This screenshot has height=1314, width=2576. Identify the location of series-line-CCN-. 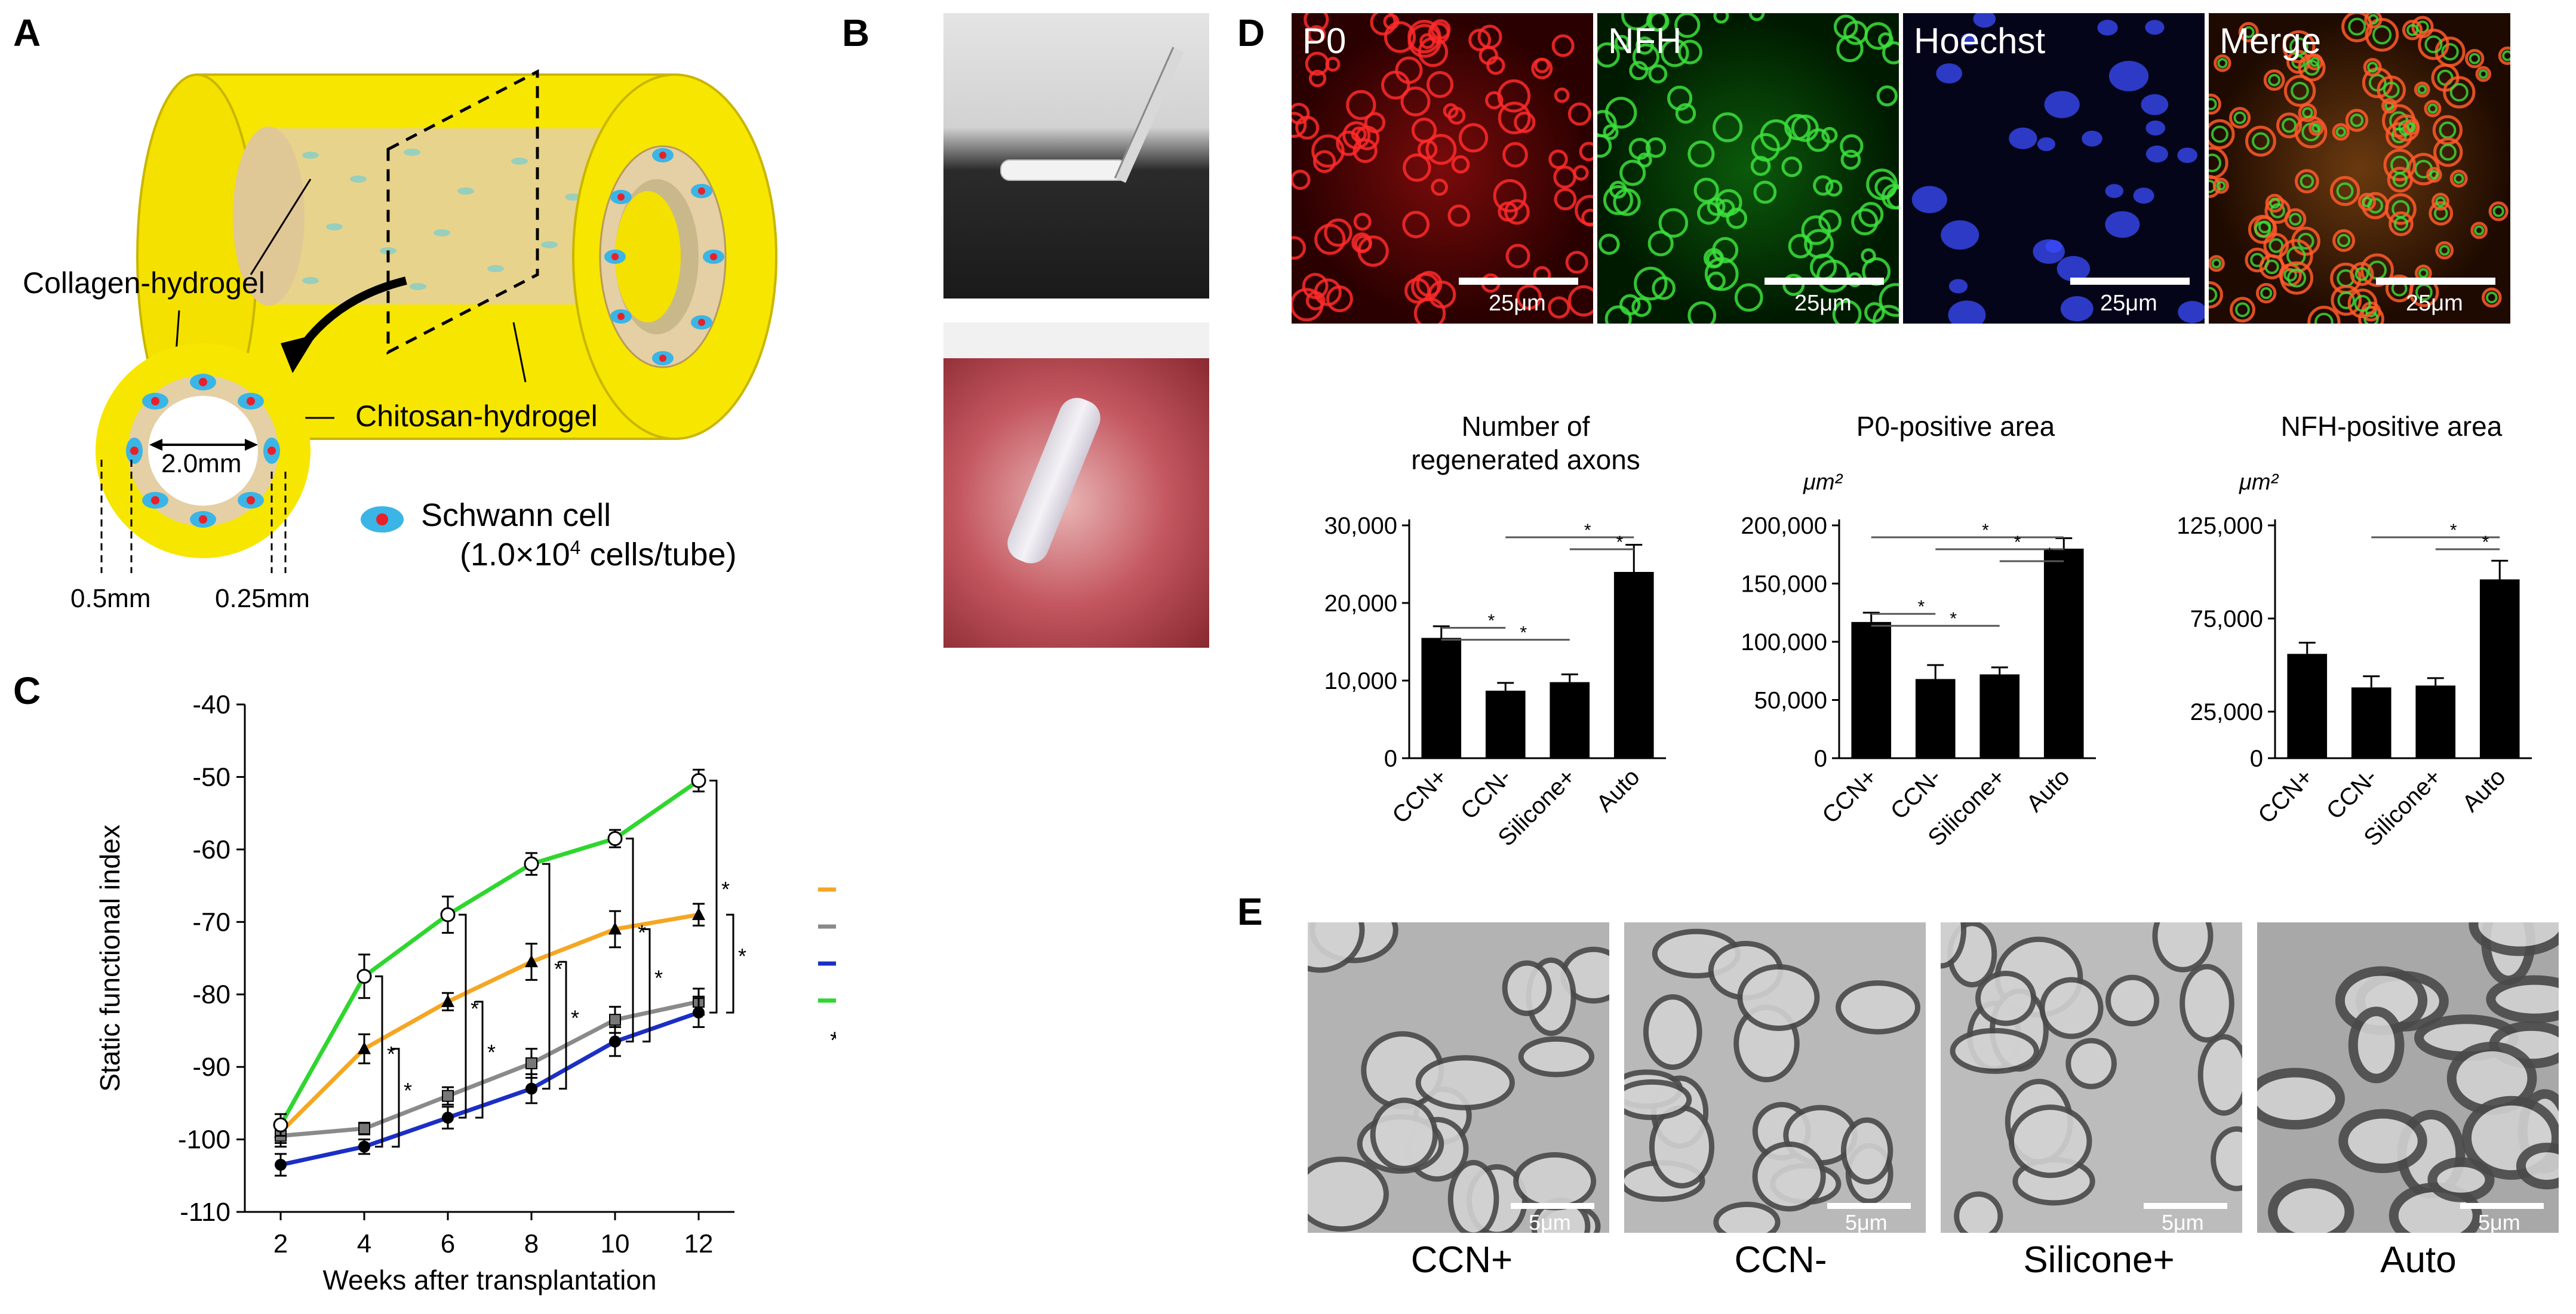
(489, 1068).